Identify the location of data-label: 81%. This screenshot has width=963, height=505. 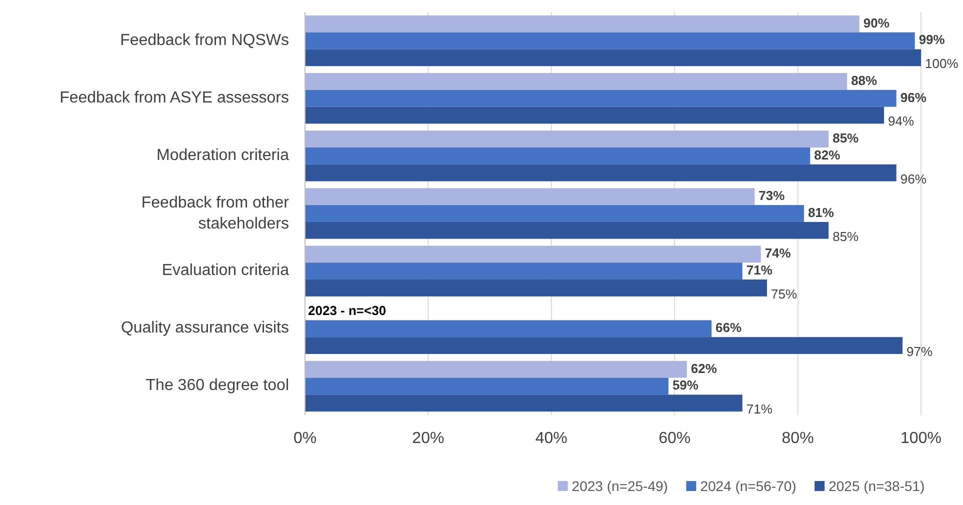
(821, 212).